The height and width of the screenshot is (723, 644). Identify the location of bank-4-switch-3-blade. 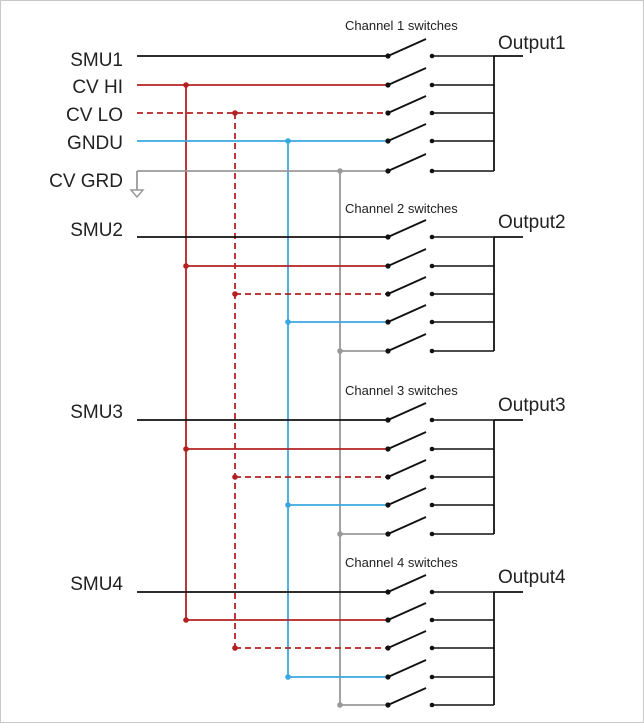
(407, 639).